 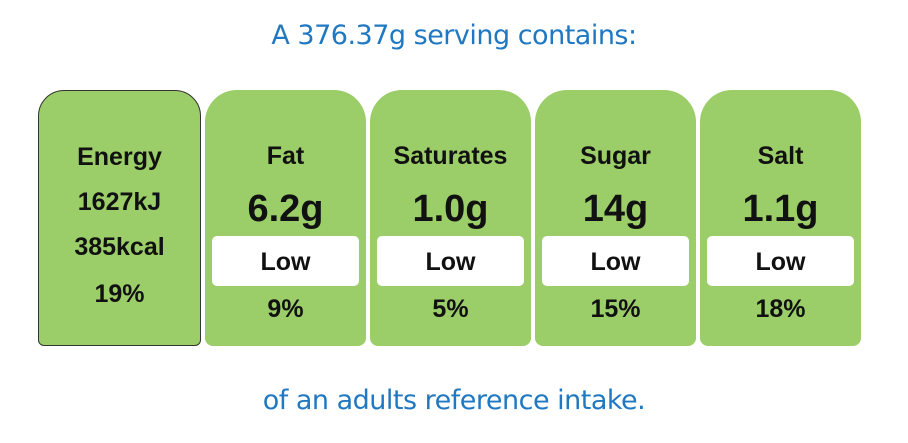 What do you see at coordinates (119, 202) in the screenshot?
I see `energy-kj: 1627kJ` at bounding box center [119, 202].